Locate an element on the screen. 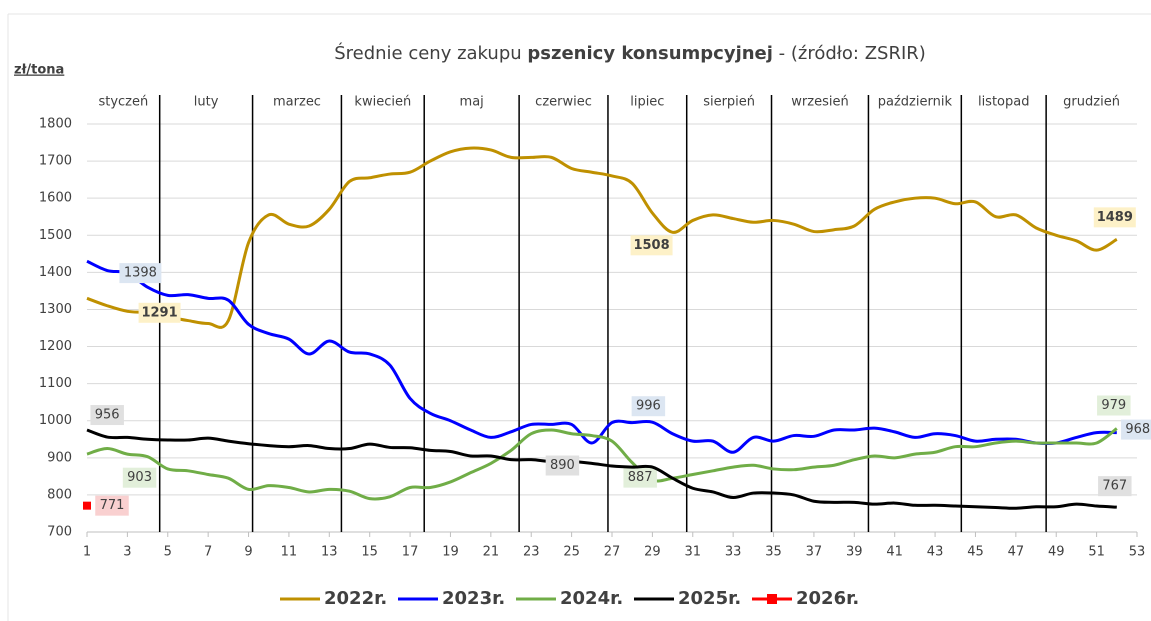 The width and height of the screenshot is (1151, 621). y-tick-label: 1800 is located at coordinates (55, 124).